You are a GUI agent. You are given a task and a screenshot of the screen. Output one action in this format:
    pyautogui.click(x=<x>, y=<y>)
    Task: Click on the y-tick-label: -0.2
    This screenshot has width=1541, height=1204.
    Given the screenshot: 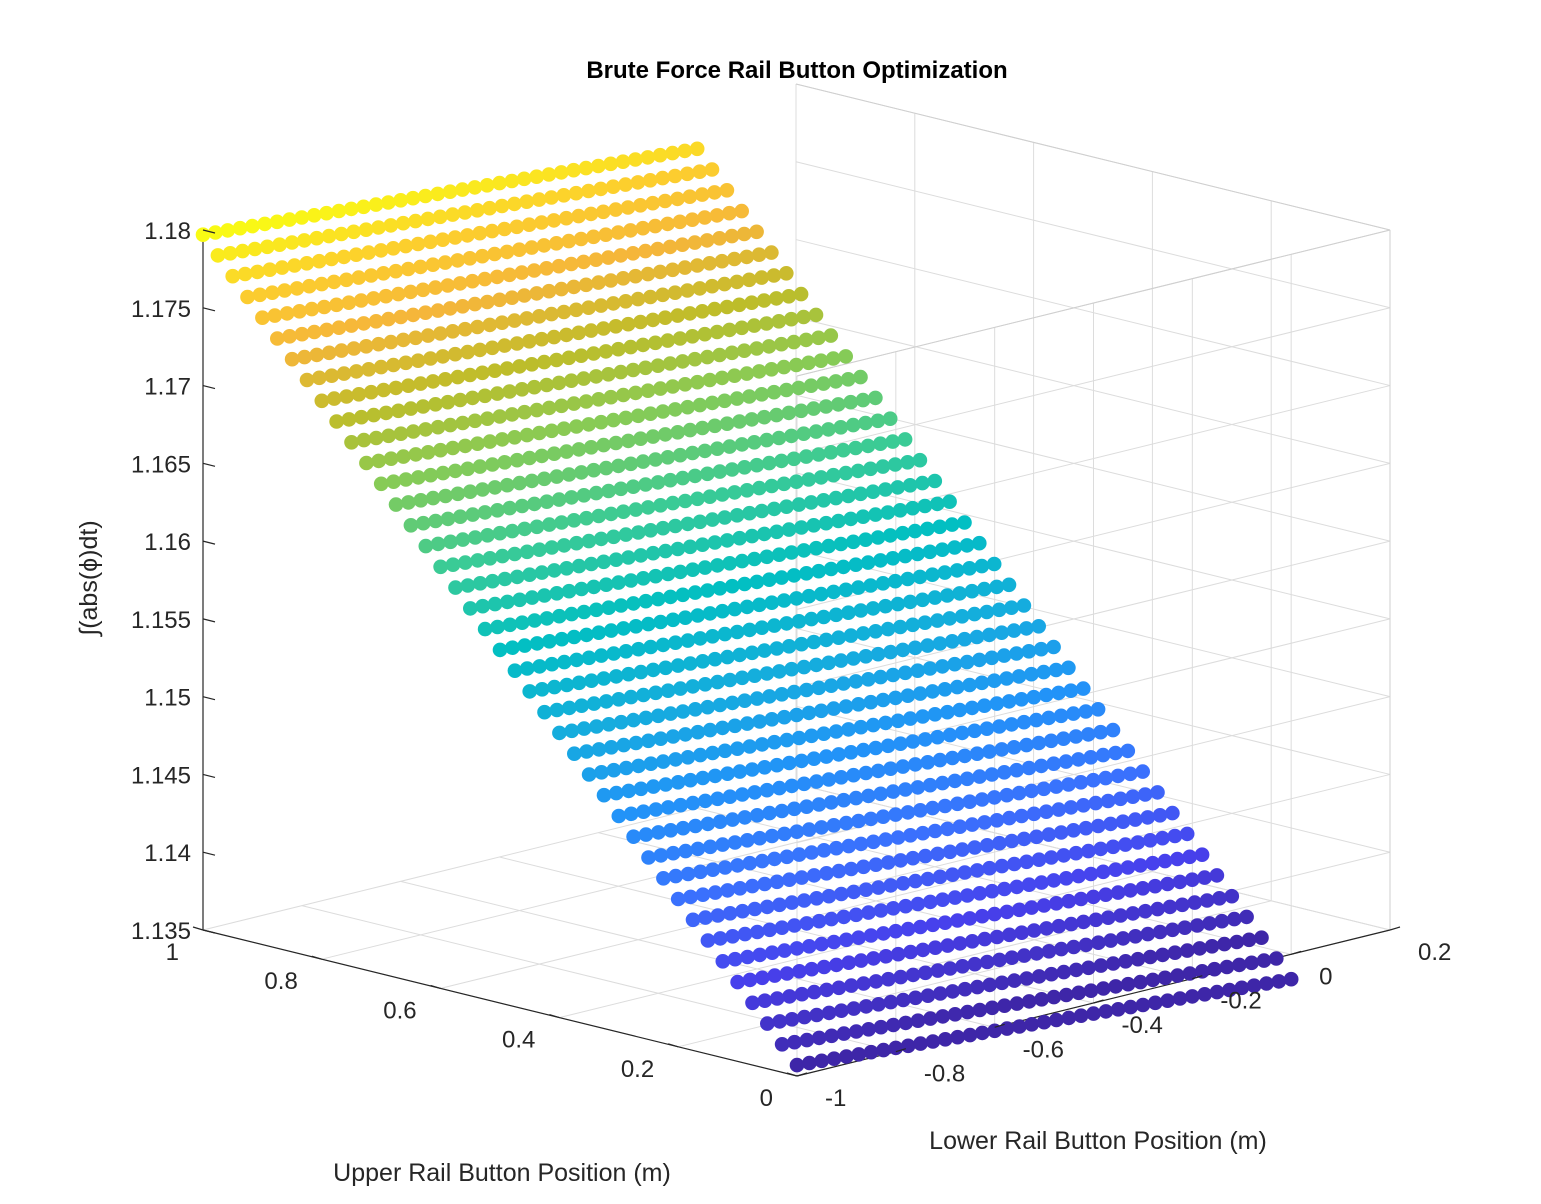 What is the action you would take?
    pyautogui.click(x=1240, y=1001)
    